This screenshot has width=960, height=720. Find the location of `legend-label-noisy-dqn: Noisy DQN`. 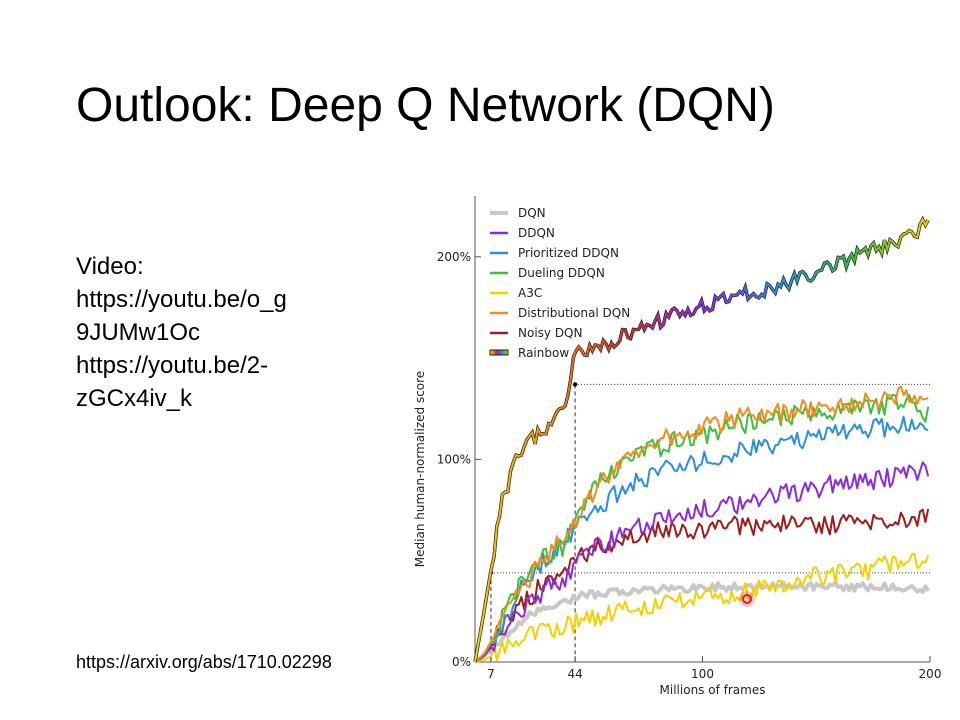

legend-label-noisy-dqn: Noisy DQN is located at coordinates (550, 333).